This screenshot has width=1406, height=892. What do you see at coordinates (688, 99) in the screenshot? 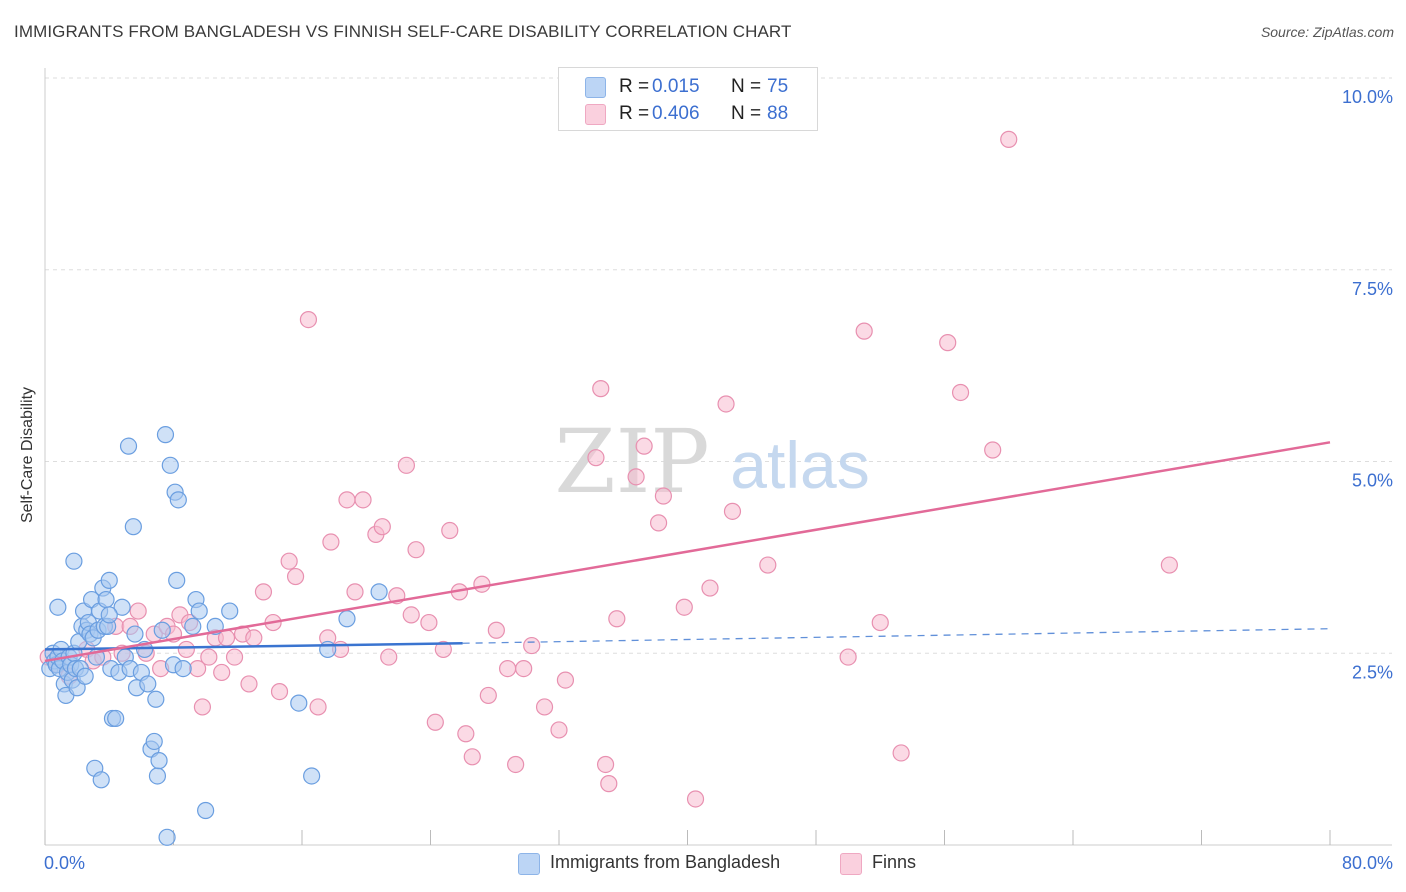
I see `stats-legend: R = 0.015 N = 75 R = 0.406 N = 88` at bounding box center [688, 99].